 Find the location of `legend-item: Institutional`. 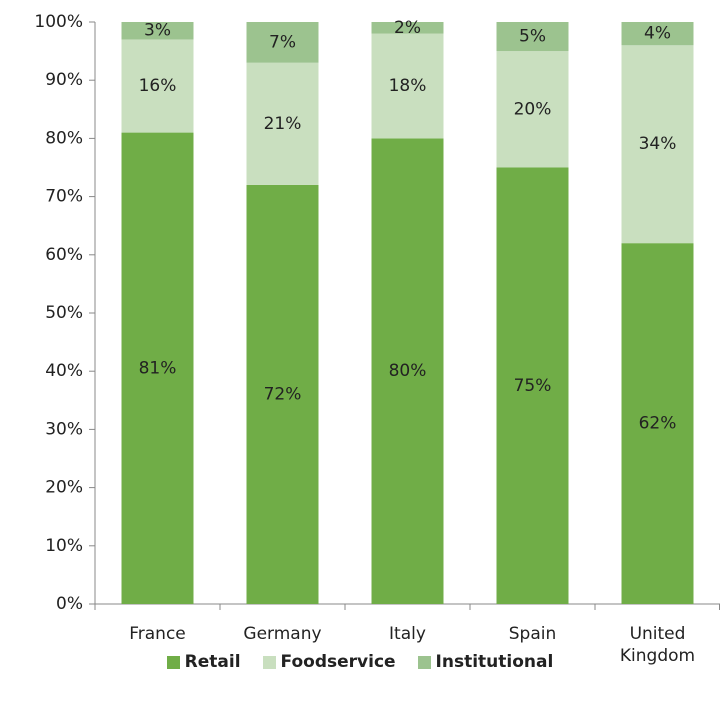

legend-item: Institutional is located at coordinates (485, 662).